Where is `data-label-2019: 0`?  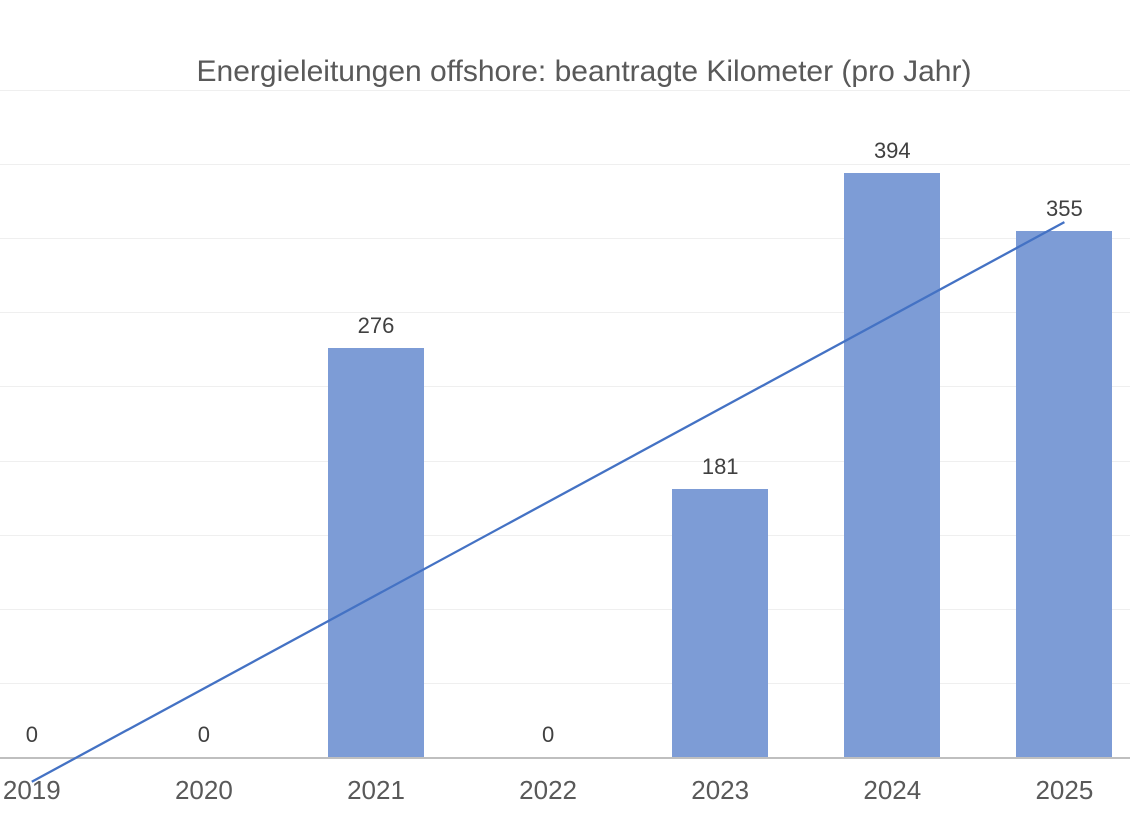
data-label-2019: 0 is located at coordinates (31, 734).